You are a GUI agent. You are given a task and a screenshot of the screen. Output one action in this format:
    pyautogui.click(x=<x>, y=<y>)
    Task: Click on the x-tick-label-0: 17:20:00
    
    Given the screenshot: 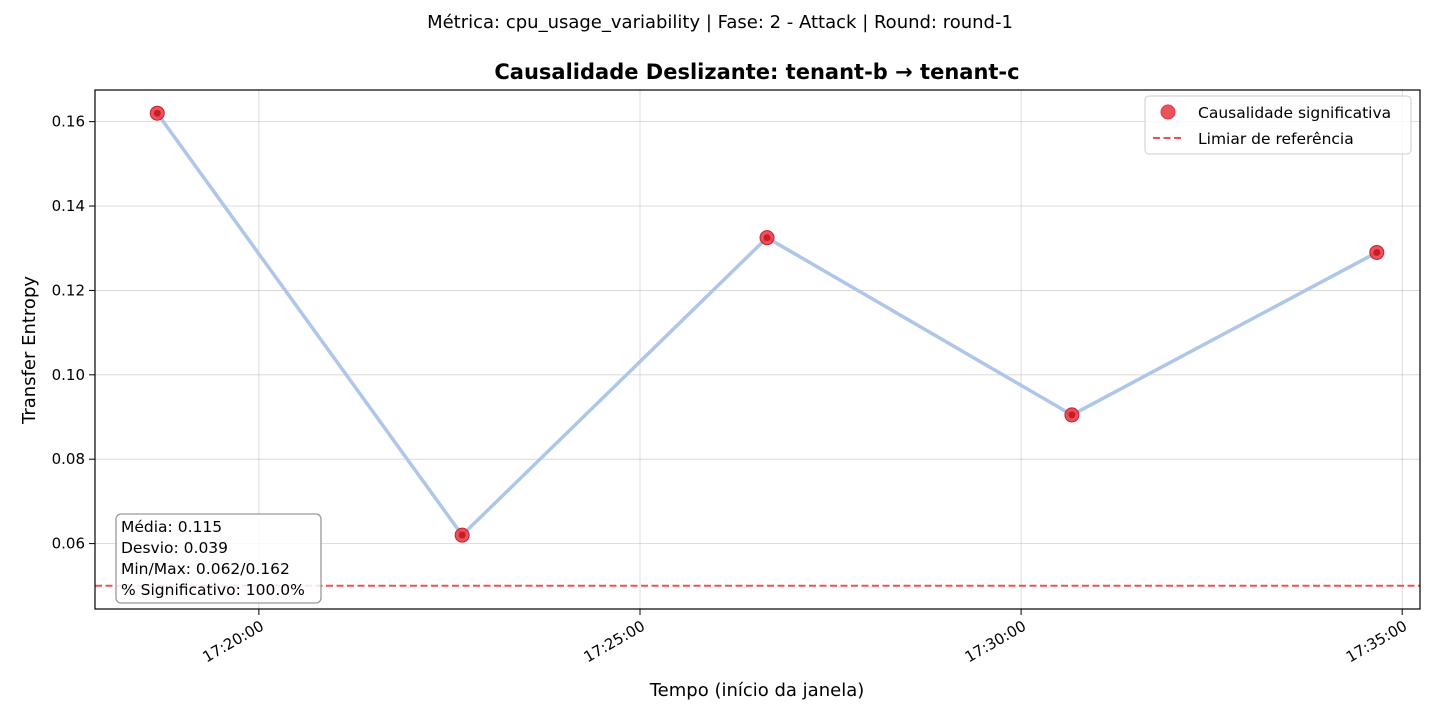 What is the action you would take?
    pyautogui.click(x=233, y=641)
    